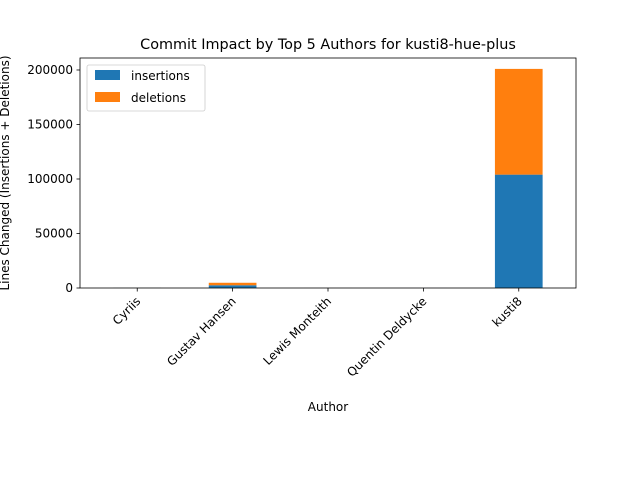 This screenshot has height=480, width=640. Describe the element at coordinates (146, 88) in the screenshot. I see `legend: insertions deletions` at that location.